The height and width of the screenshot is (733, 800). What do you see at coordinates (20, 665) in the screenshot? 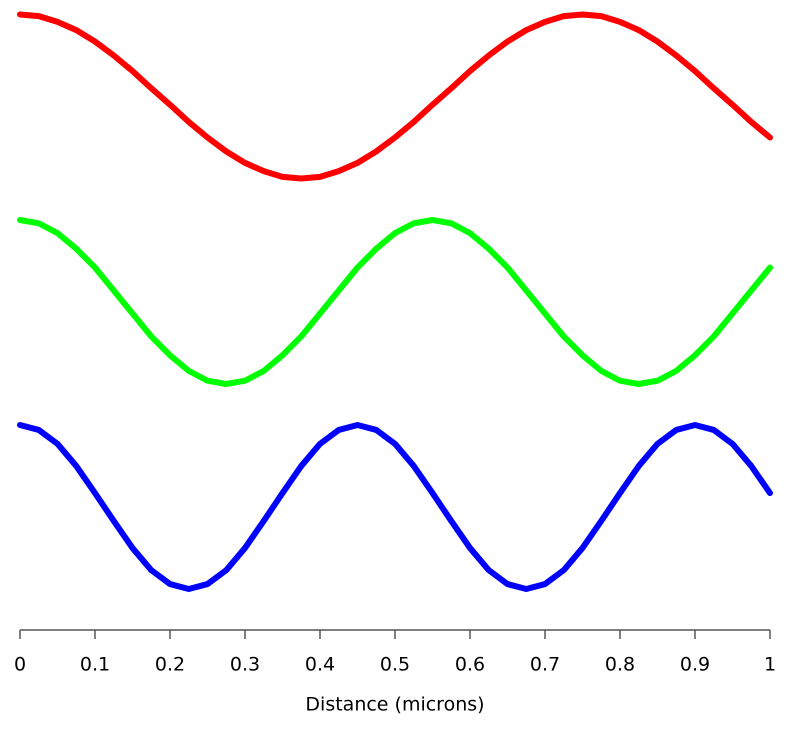
I see `x-tick-label: 0` at bounding box center [20, 665].